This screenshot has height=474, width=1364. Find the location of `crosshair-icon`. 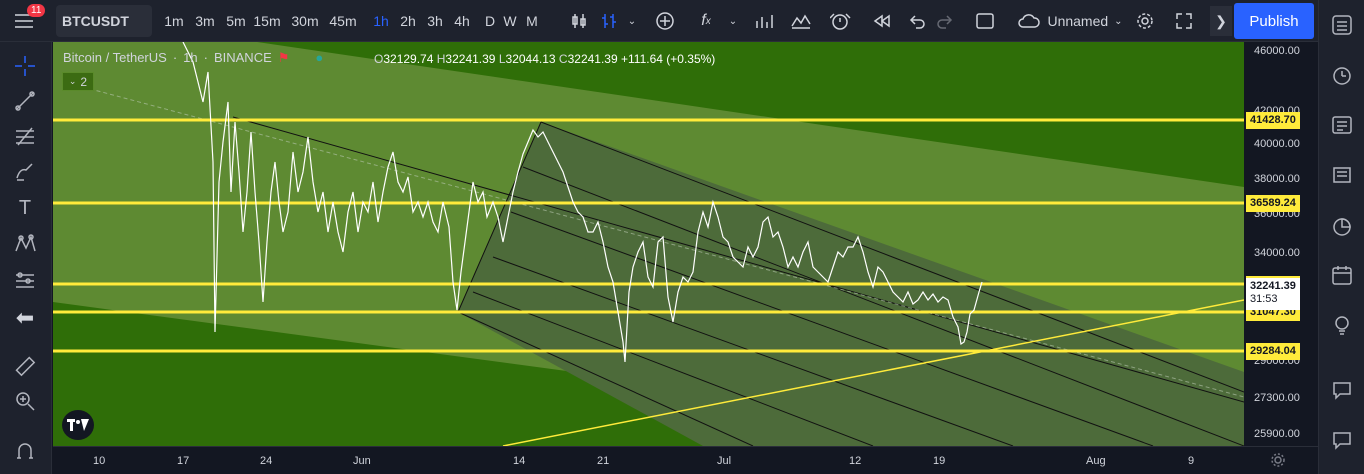

crosshair-icon is located at coordinates (25, 66).